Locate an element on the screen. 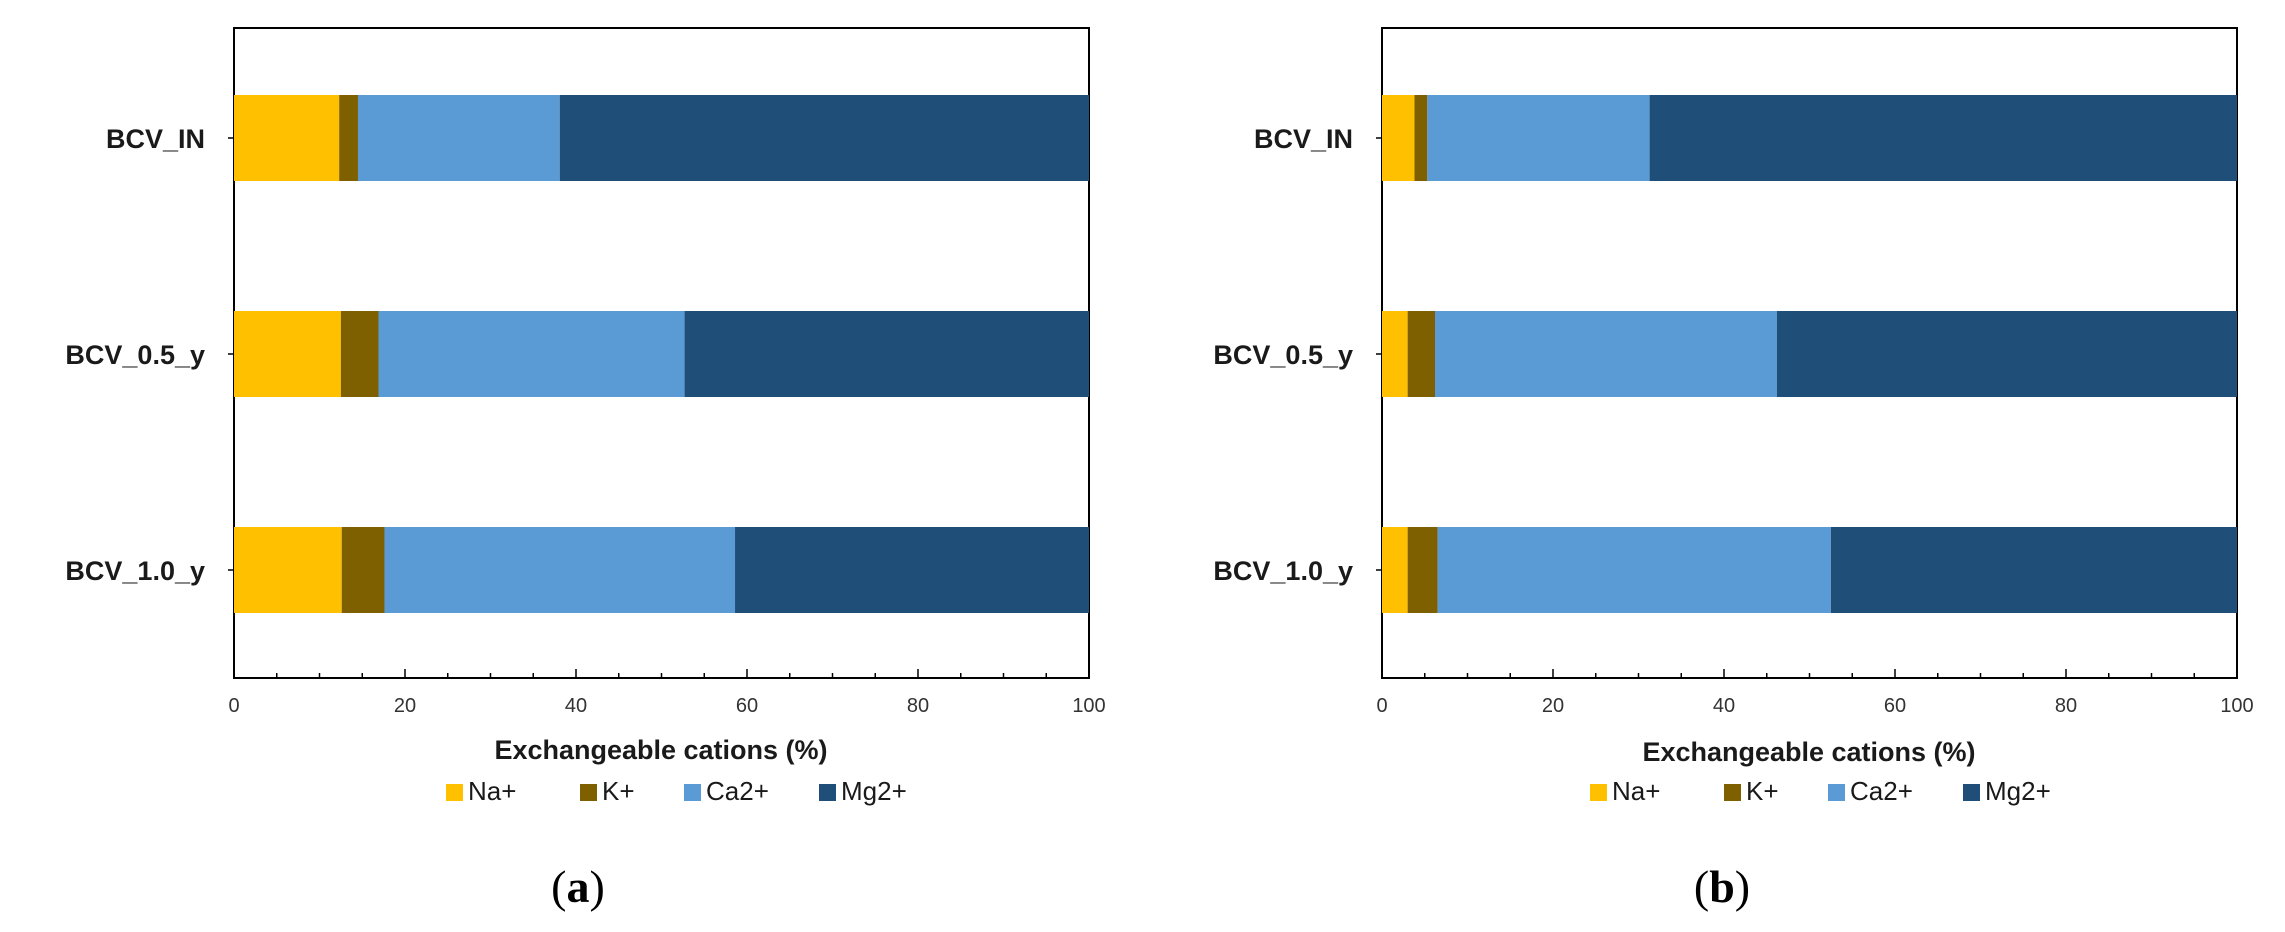  panel-label-a: (a) is located at coordinates (578, 886).